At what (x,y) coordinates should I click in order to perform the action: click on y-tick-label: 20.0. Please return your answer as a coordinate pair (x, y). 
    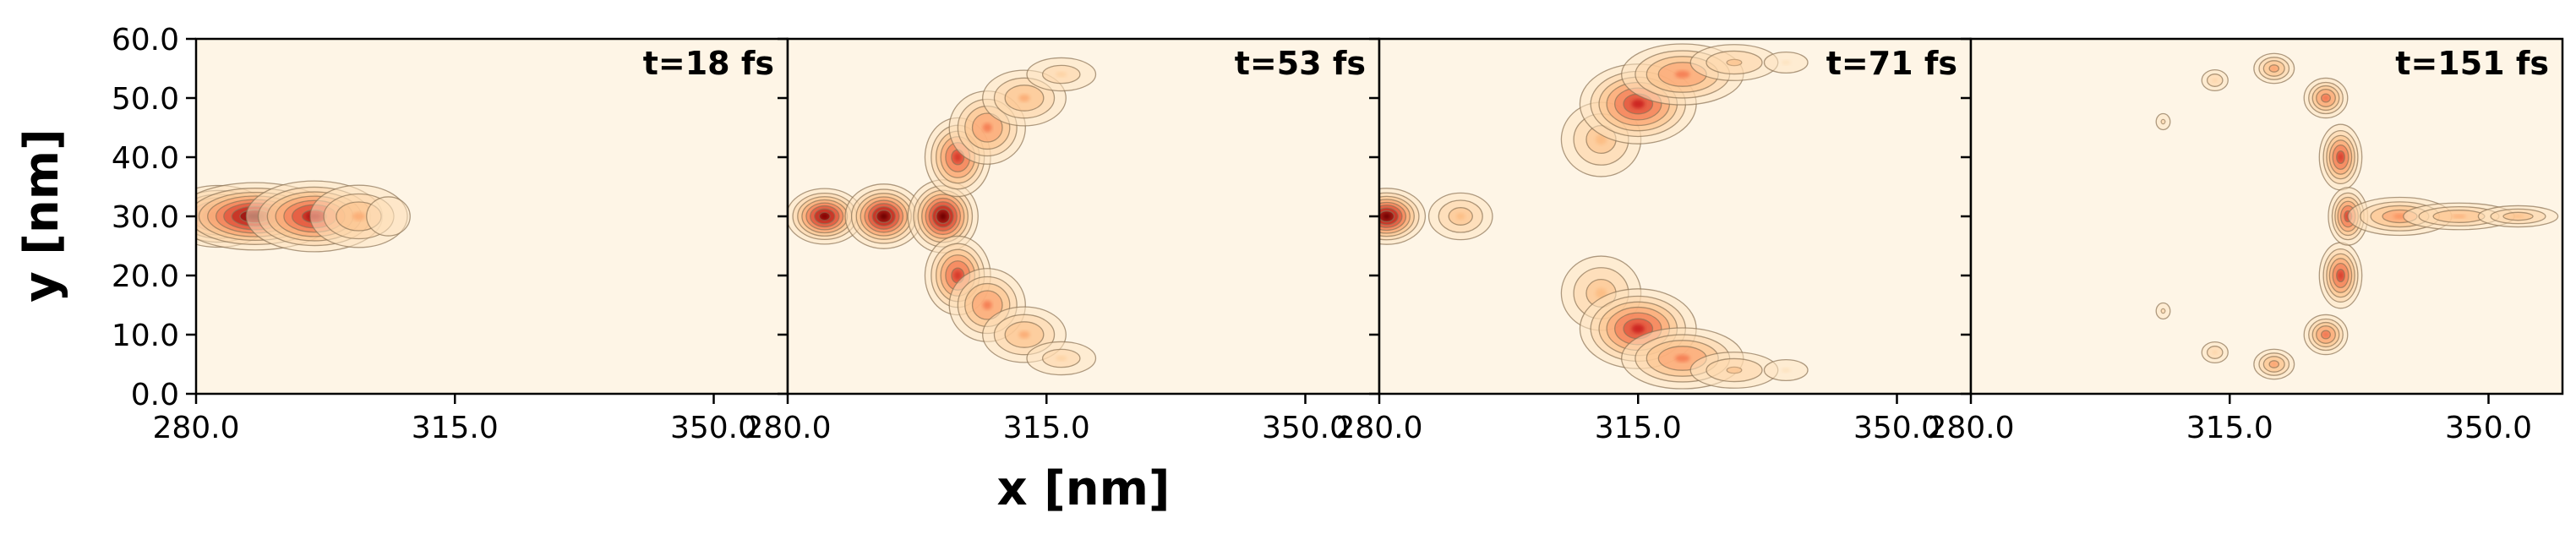
    Looking at the image, I should click on (145, 276).